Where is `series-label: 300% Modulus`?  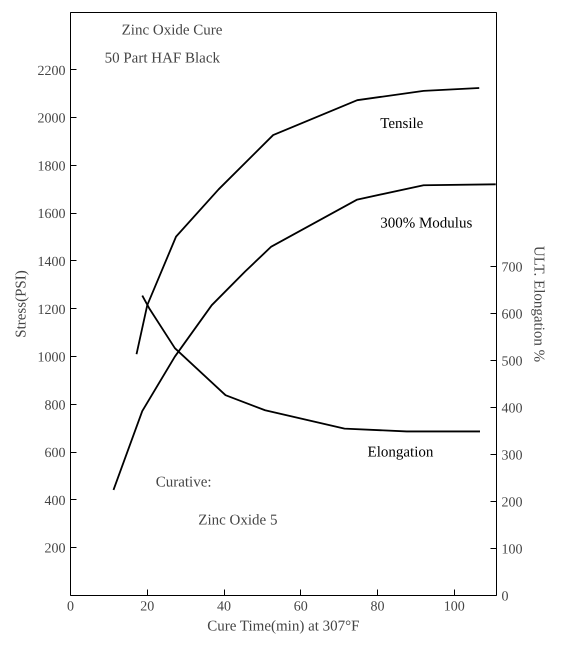
series-label: 300% Modulus is located at coordinates (426, 224).